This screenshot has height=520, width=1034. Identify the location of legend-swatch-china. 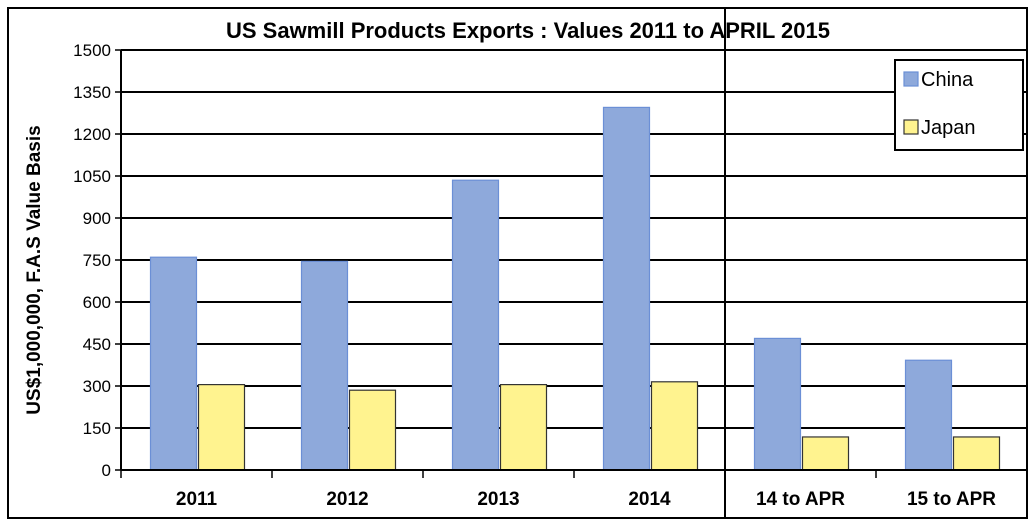
(911, 79).